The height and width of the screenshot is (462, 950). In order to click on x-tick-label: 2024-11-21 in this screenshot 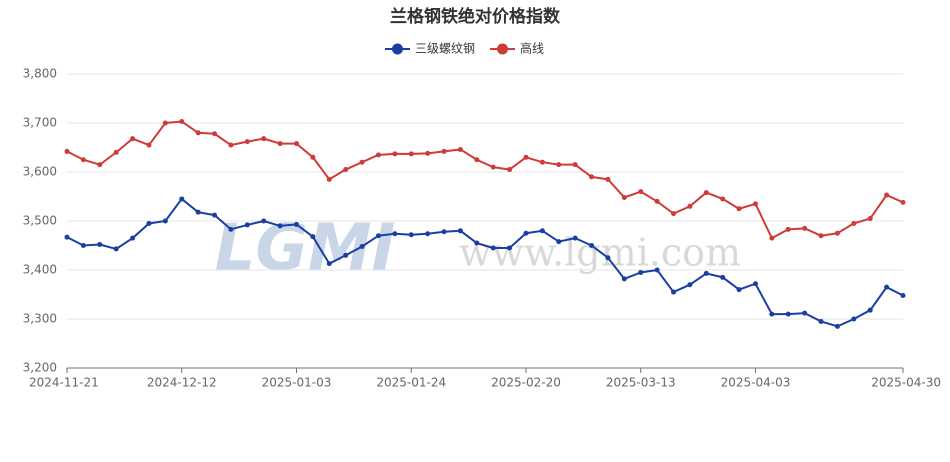, I will do `click(64, 383)`.